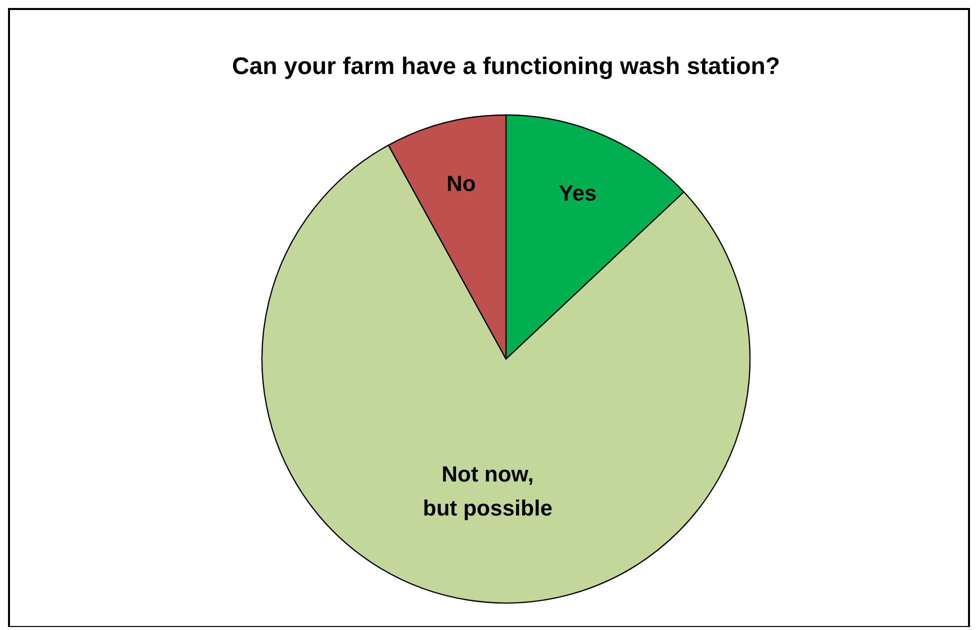  I want to click on slice-label: No, so click(461, 183).